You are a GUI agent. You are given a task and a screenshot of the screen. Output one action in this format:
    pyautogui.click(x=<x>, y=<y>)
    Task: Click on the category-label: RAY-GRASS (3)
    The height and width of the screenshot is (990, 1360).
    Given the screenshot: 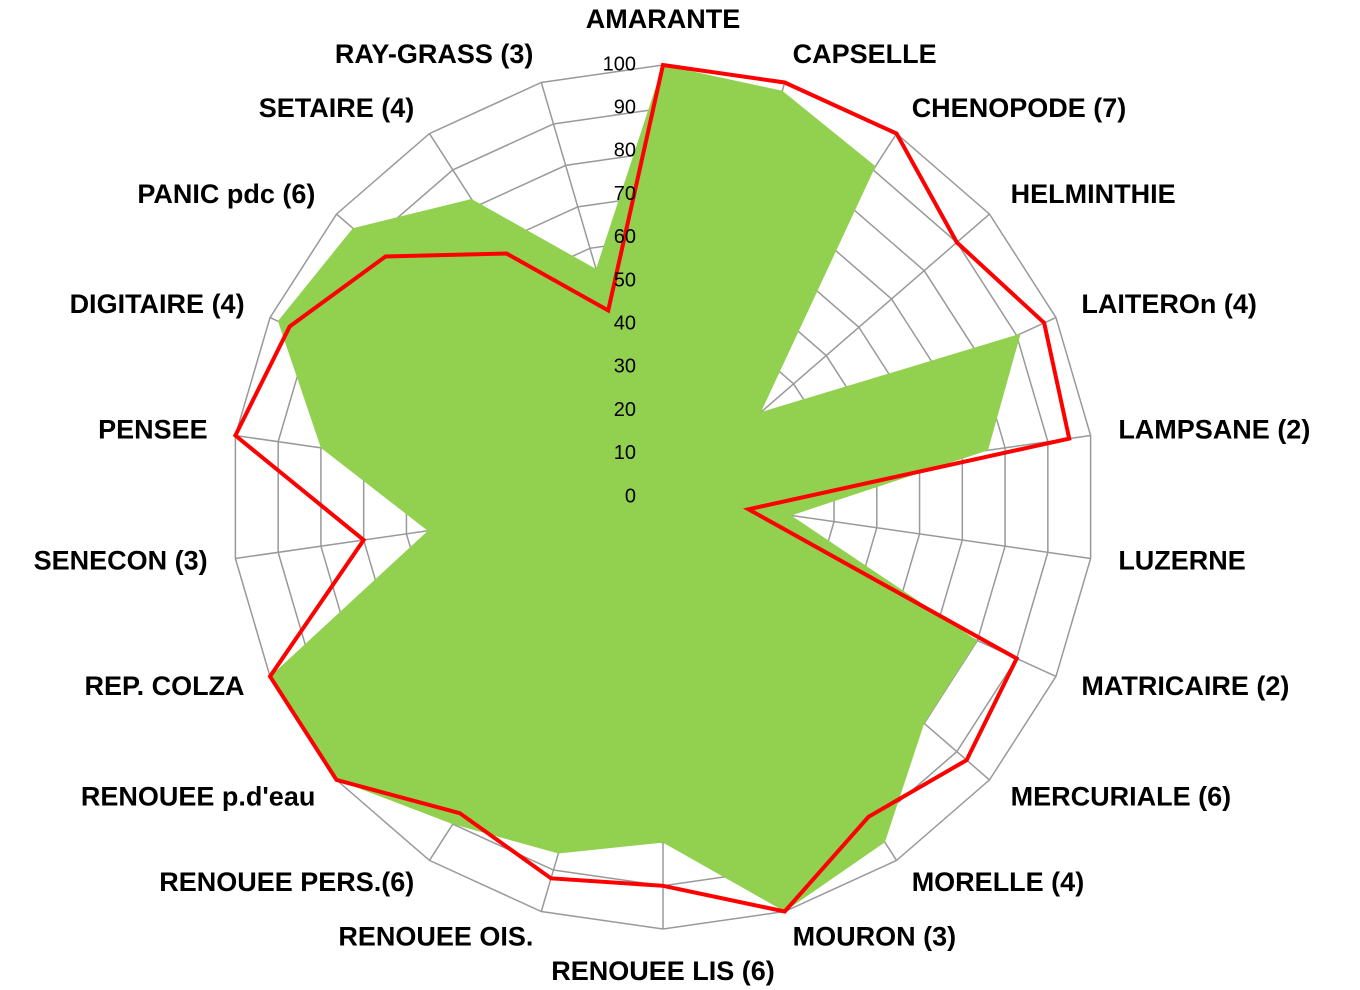 What is the action you would take?
    pyautogui.click(x=434, y=54)
    